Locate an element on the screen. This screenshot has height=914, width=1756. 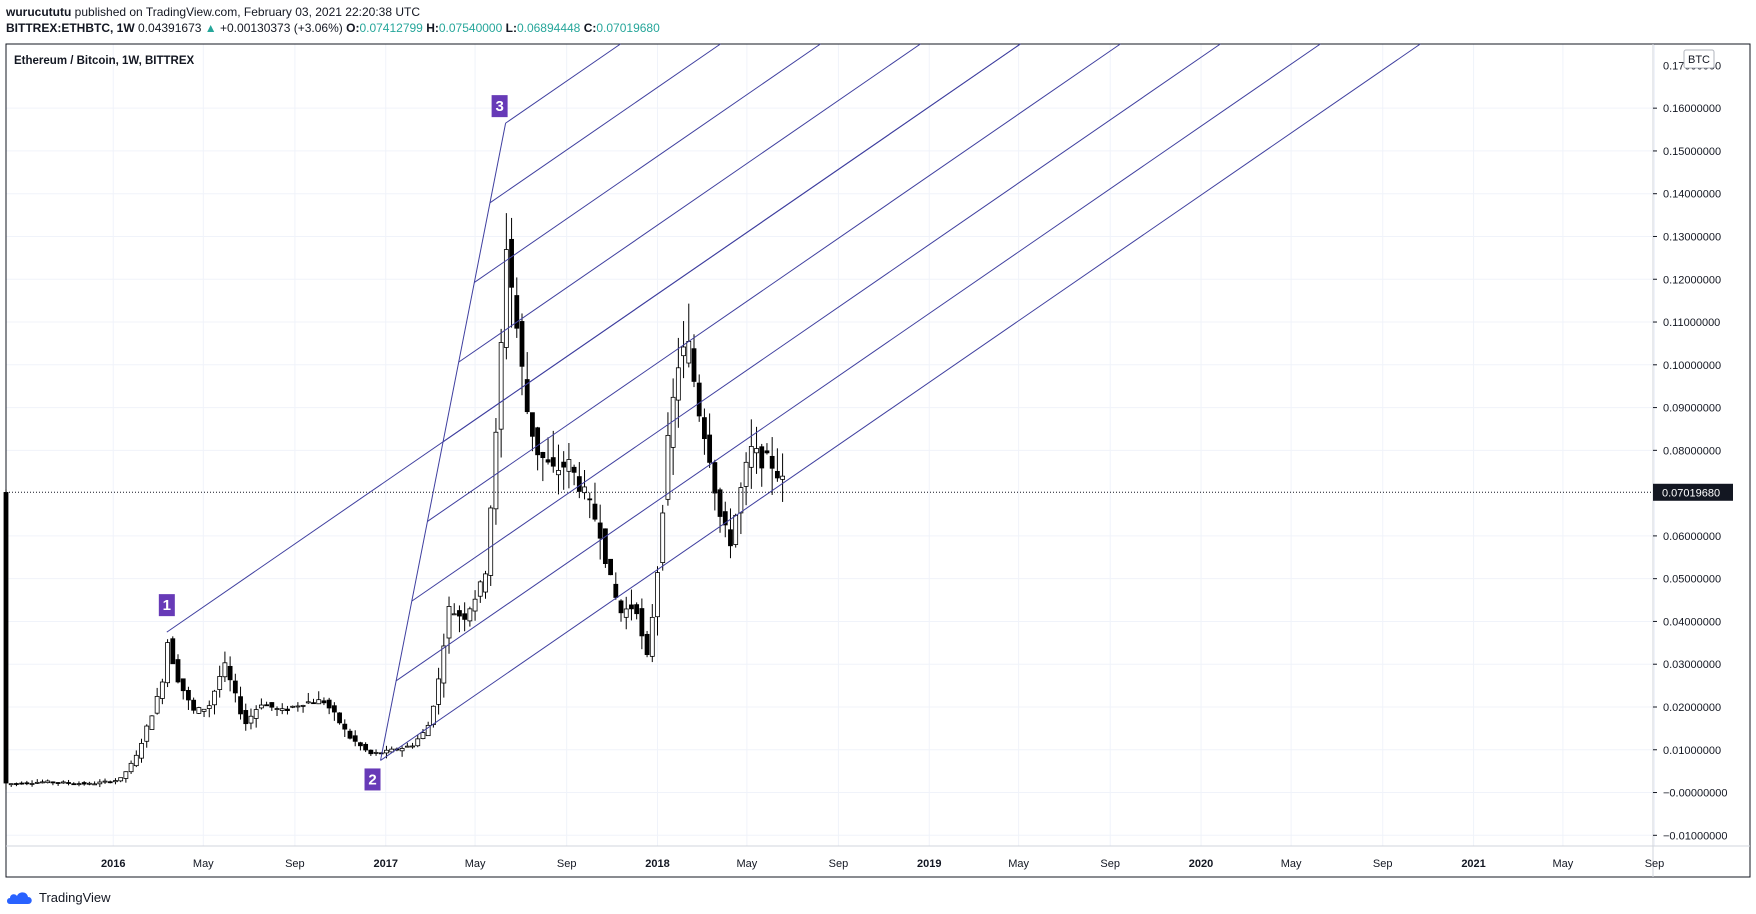
badge-background is located at coordinates (166, 605).